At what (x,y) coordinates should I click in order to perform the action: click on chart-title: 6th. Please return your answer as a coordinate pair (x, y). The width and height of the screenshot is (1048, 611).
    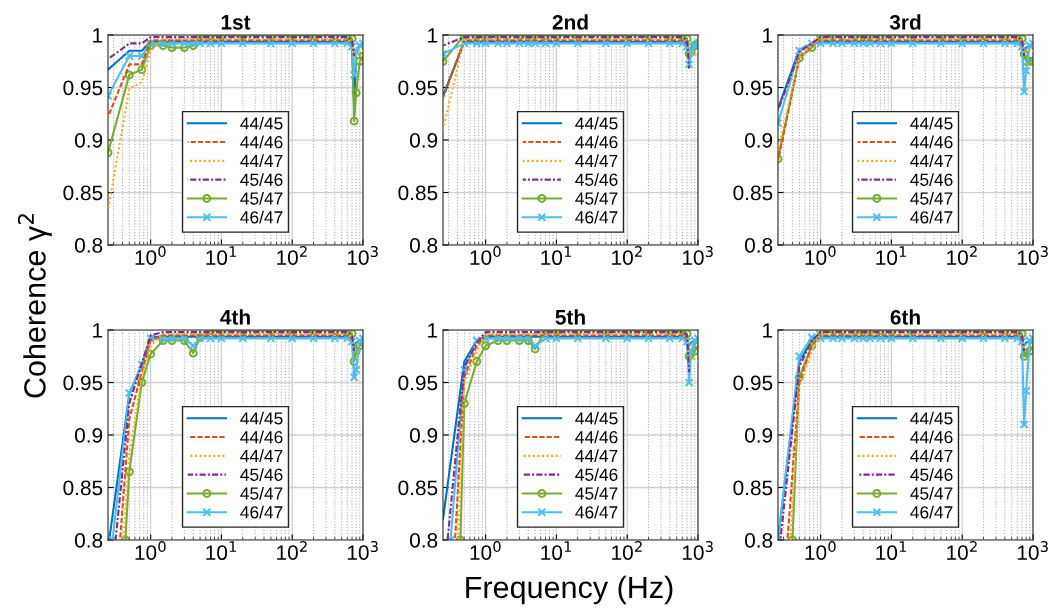
    Looking at the image, I should click on (905, 317).